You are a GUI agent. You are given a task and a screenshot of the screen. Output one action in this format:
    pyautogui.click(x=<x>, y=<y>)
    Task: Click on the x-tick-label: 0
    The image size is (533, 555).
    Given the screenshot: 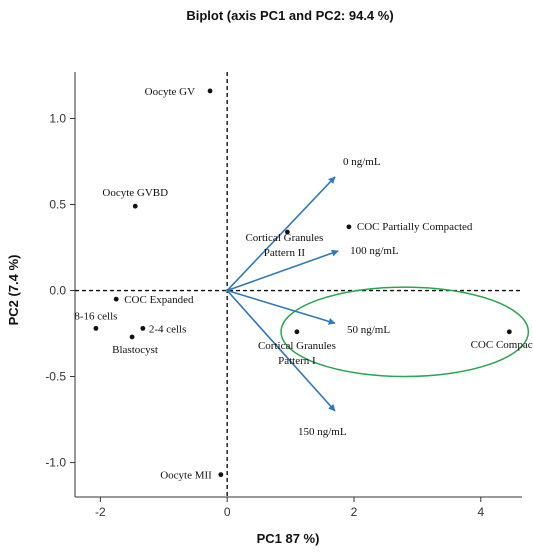 What is the action you would take?
    pyautogui.click(x=227, y=512)
    